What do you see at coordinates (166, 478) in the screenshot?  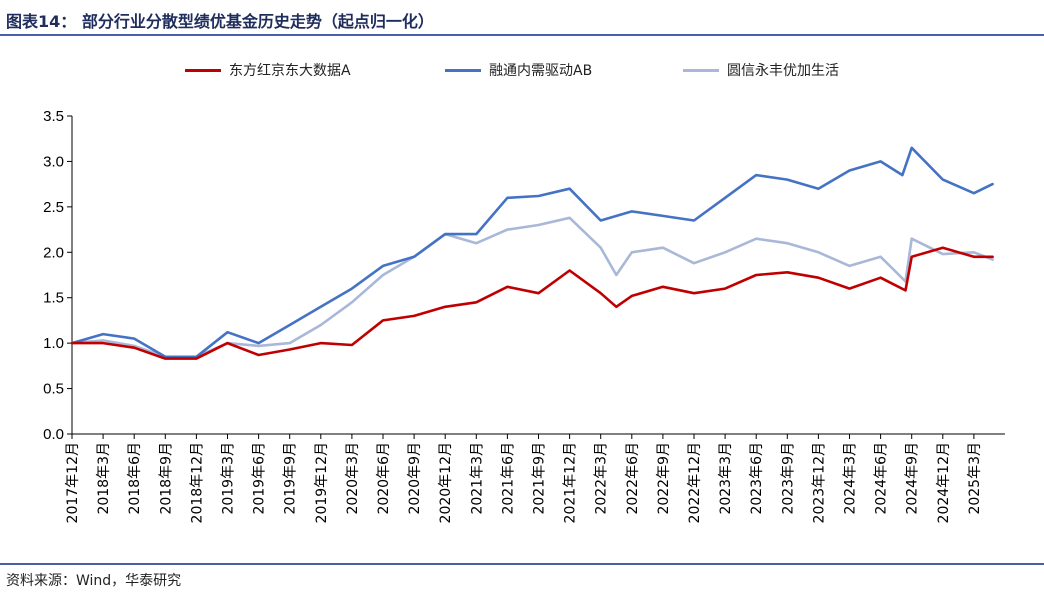 I see `x-tick-label: 2018年9月` at bounding box center [166, 478].